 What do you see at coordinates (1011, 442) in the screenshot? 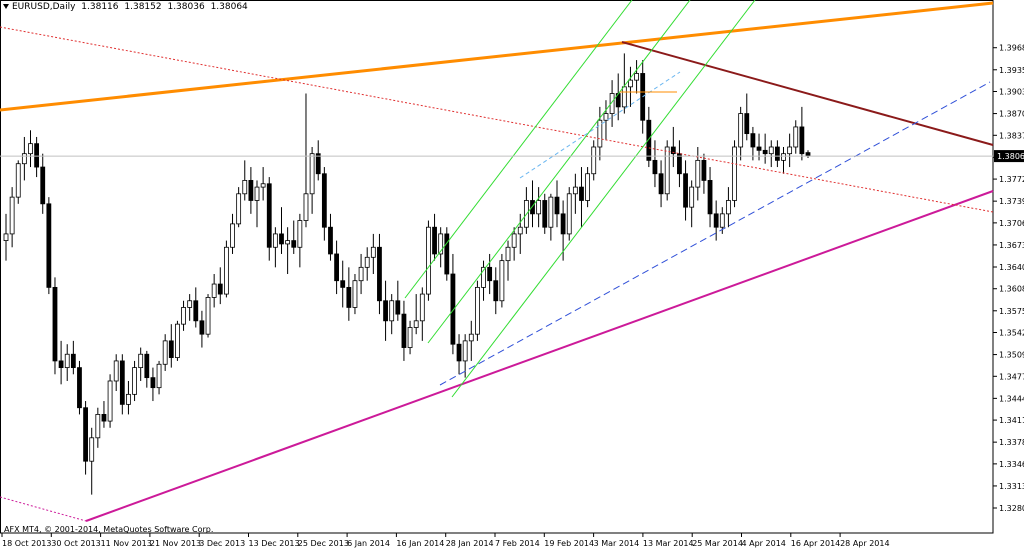
I see `y-tick-label: 1.33785` at bounding box center [1011, 442].